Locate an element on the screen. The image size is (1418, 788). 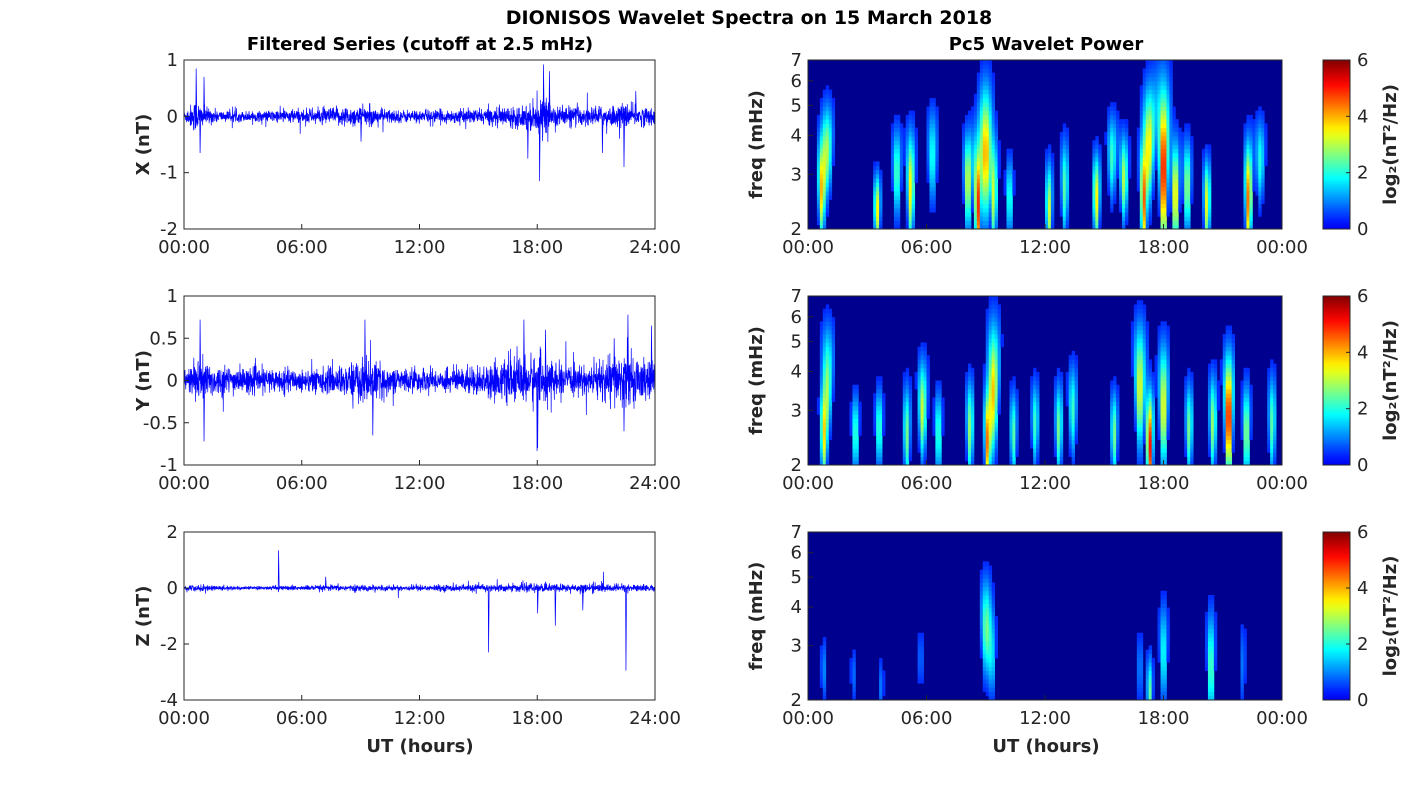
y-wavelet-ytick-label: 7 is located at coordinates (796, 296).